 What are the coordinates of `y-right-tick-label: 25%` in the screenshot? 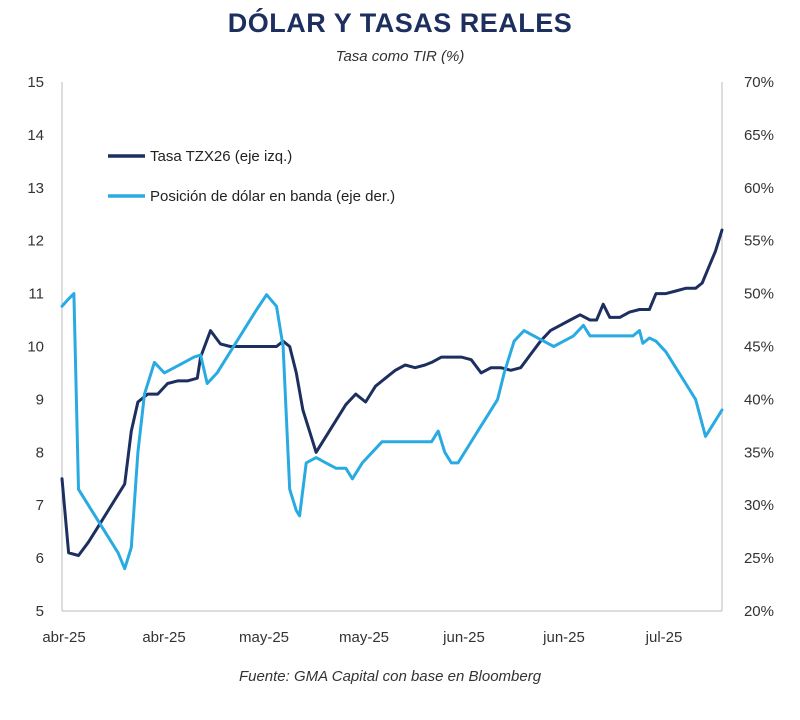 It's located at (759, 558).